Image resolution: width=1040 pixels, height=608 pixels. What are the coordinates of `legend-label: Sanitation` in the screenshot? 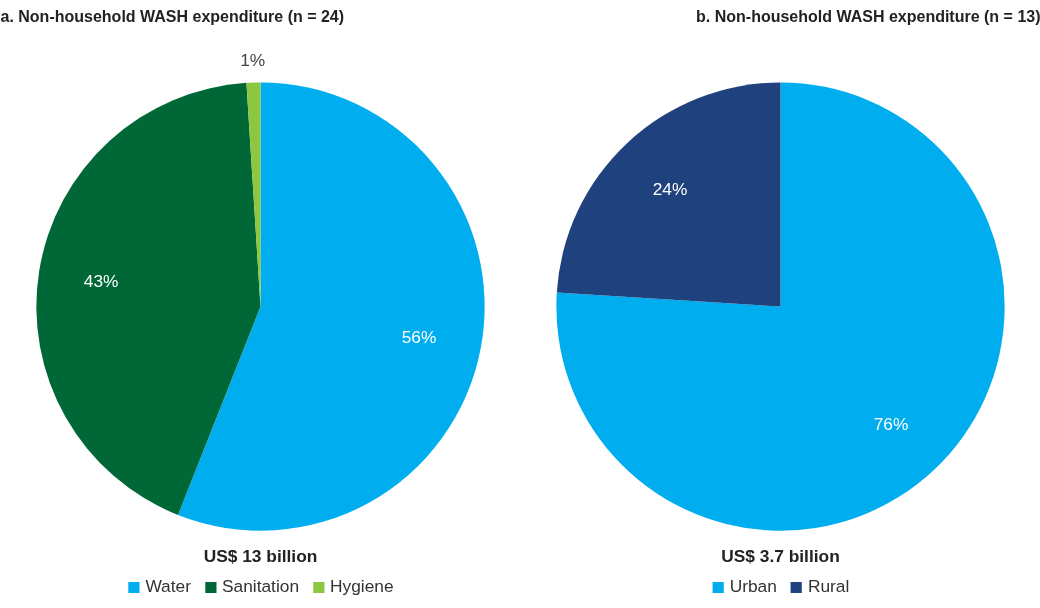 It's located at (260, 586).